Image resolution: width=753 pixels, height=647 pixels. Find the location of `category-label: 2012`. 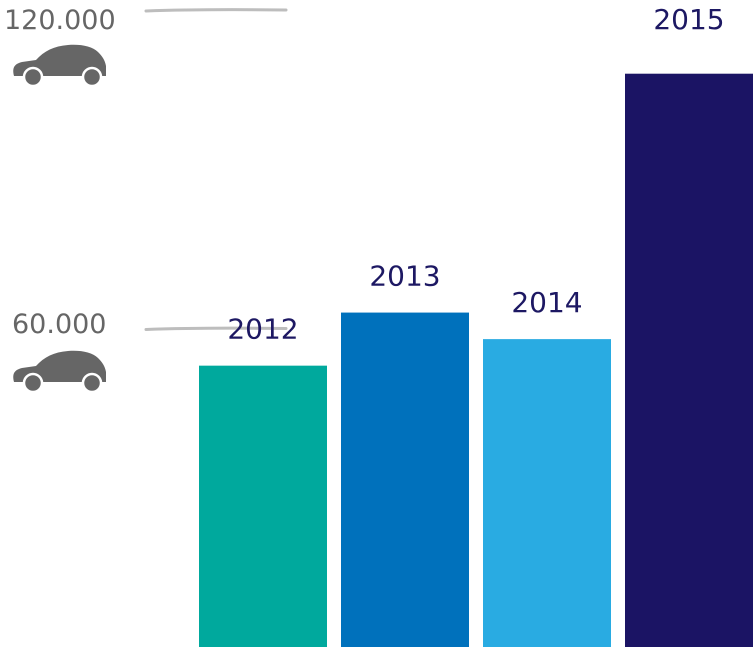

category-label: 2012 is located at coordinates (262, 329).